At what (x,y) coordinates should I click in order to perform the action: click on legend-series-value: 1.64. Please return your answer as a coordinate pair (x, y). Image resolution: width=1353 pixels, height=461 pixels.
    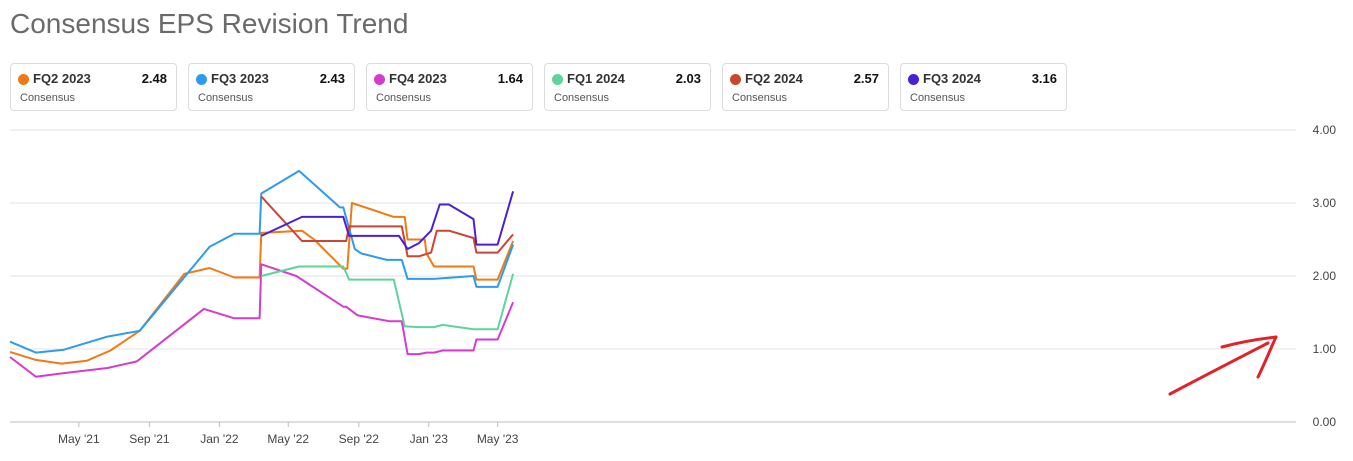
    Looking at the image, I should click on (510, 78).